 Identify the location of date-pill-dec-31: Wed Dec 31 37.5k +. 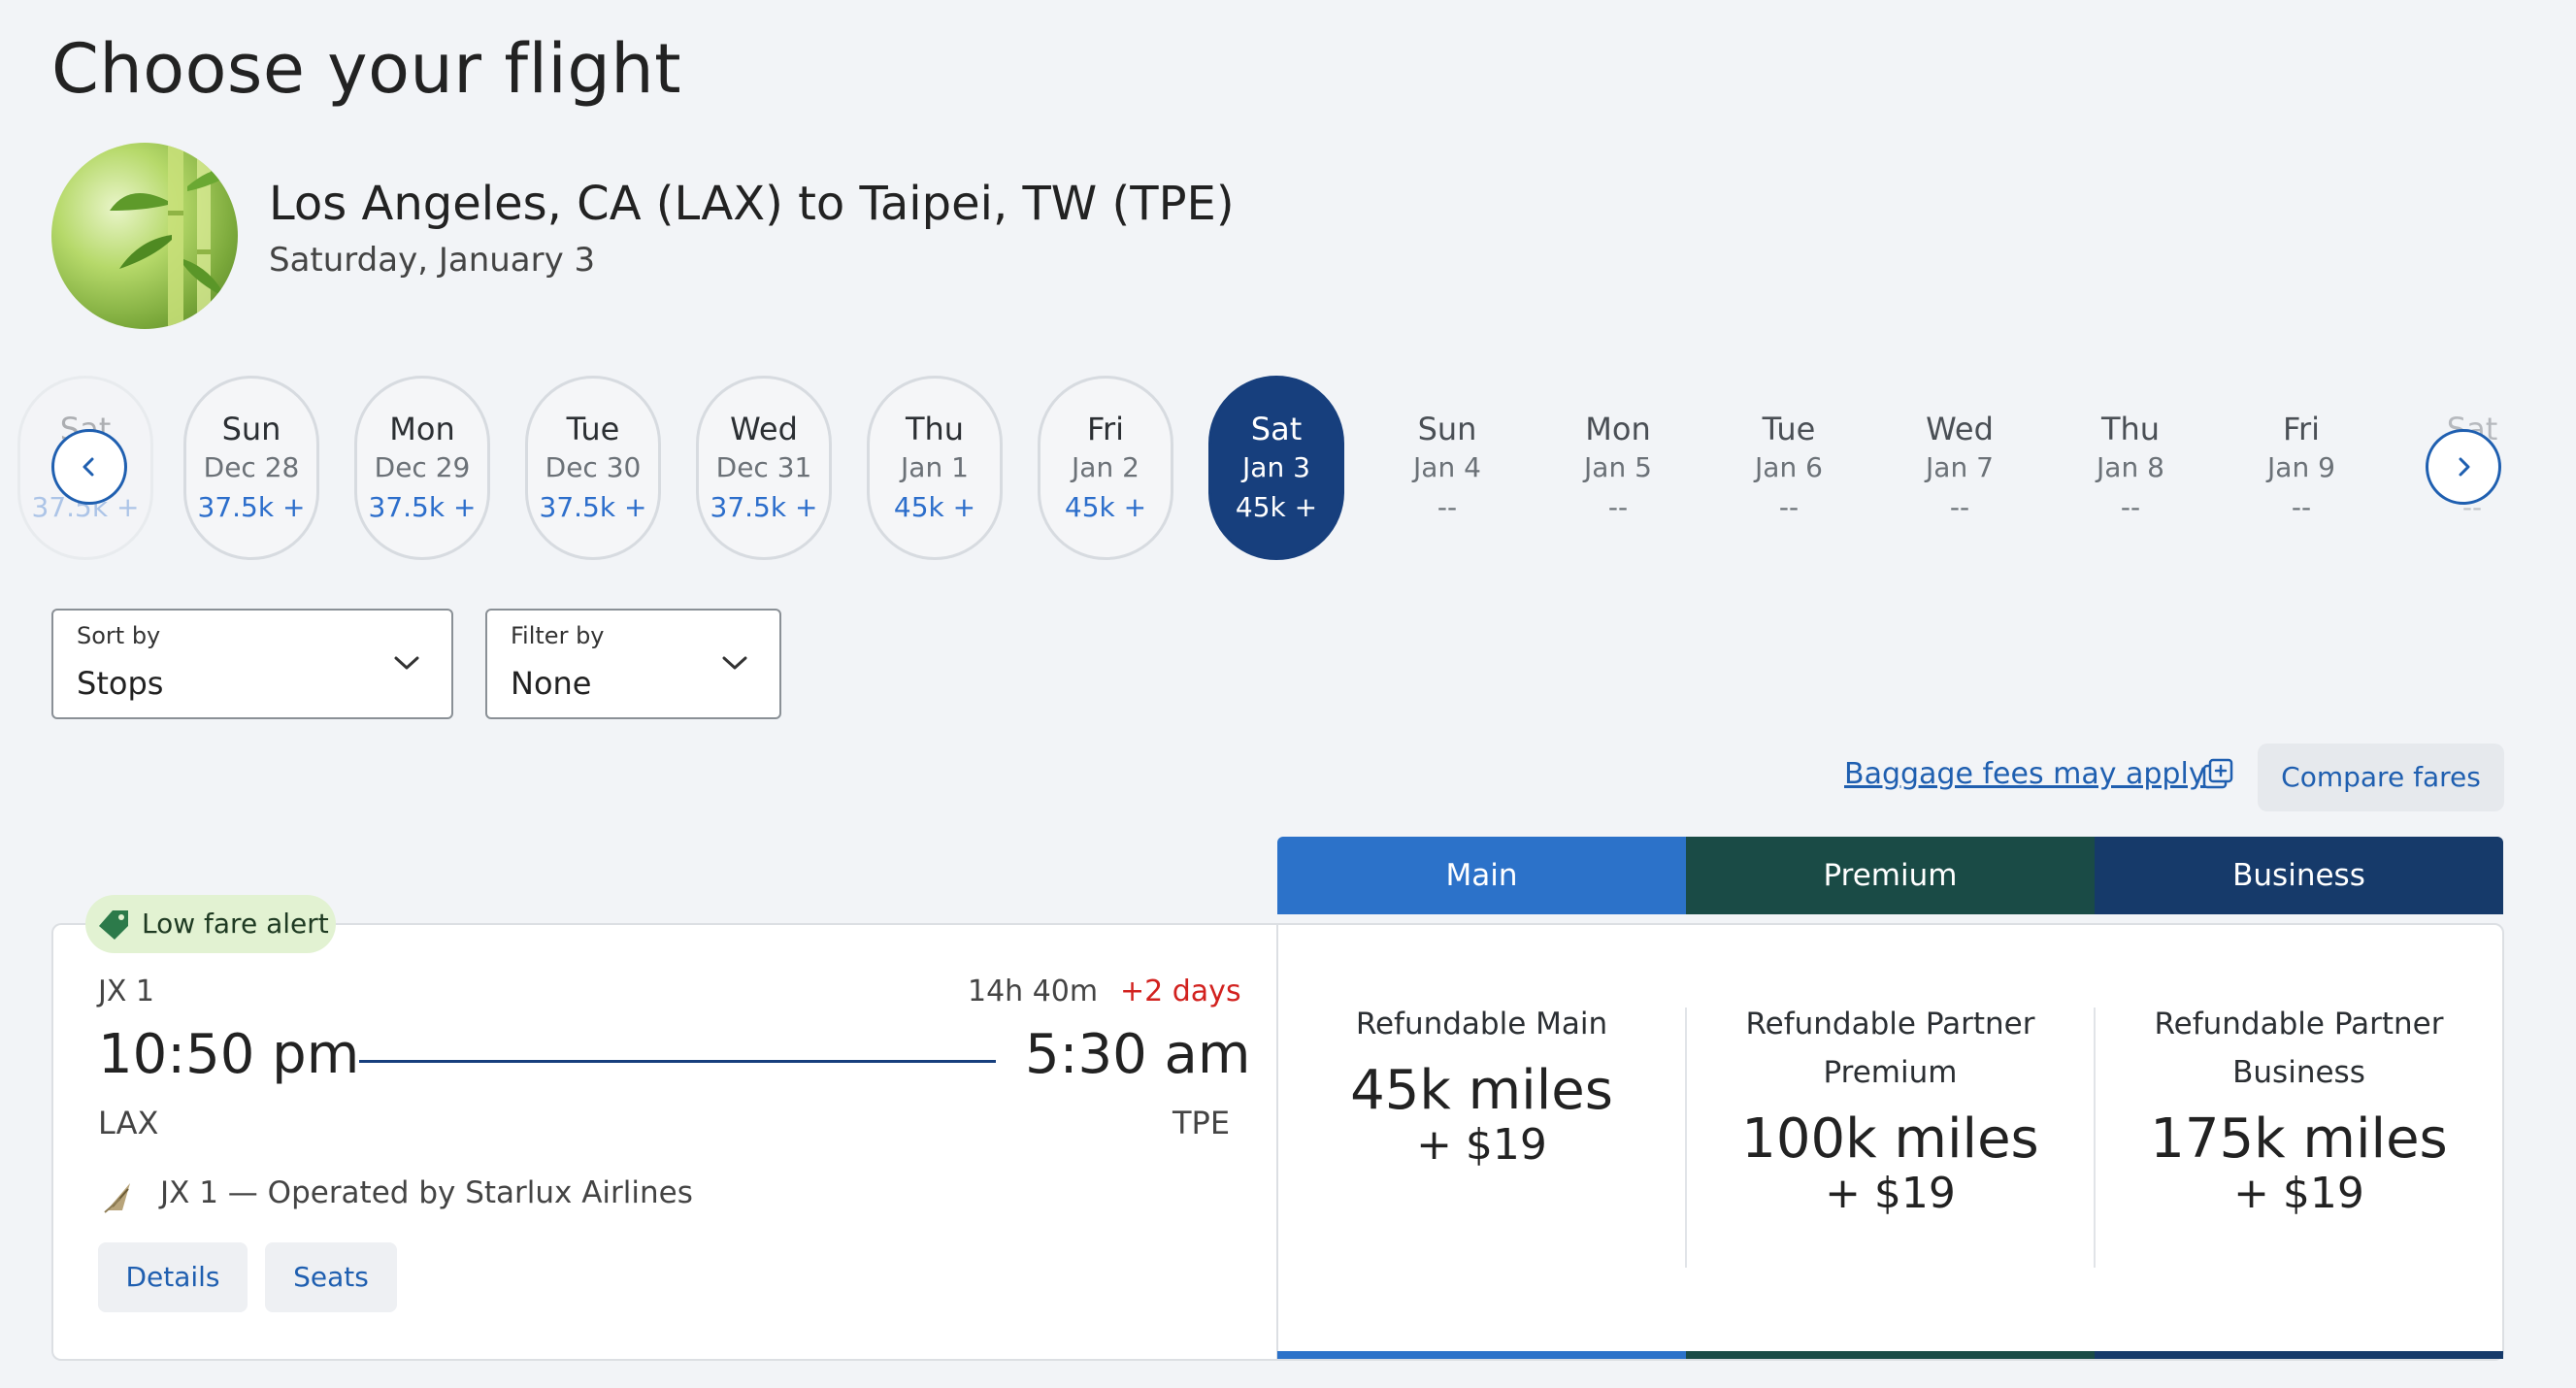
(764, 468).